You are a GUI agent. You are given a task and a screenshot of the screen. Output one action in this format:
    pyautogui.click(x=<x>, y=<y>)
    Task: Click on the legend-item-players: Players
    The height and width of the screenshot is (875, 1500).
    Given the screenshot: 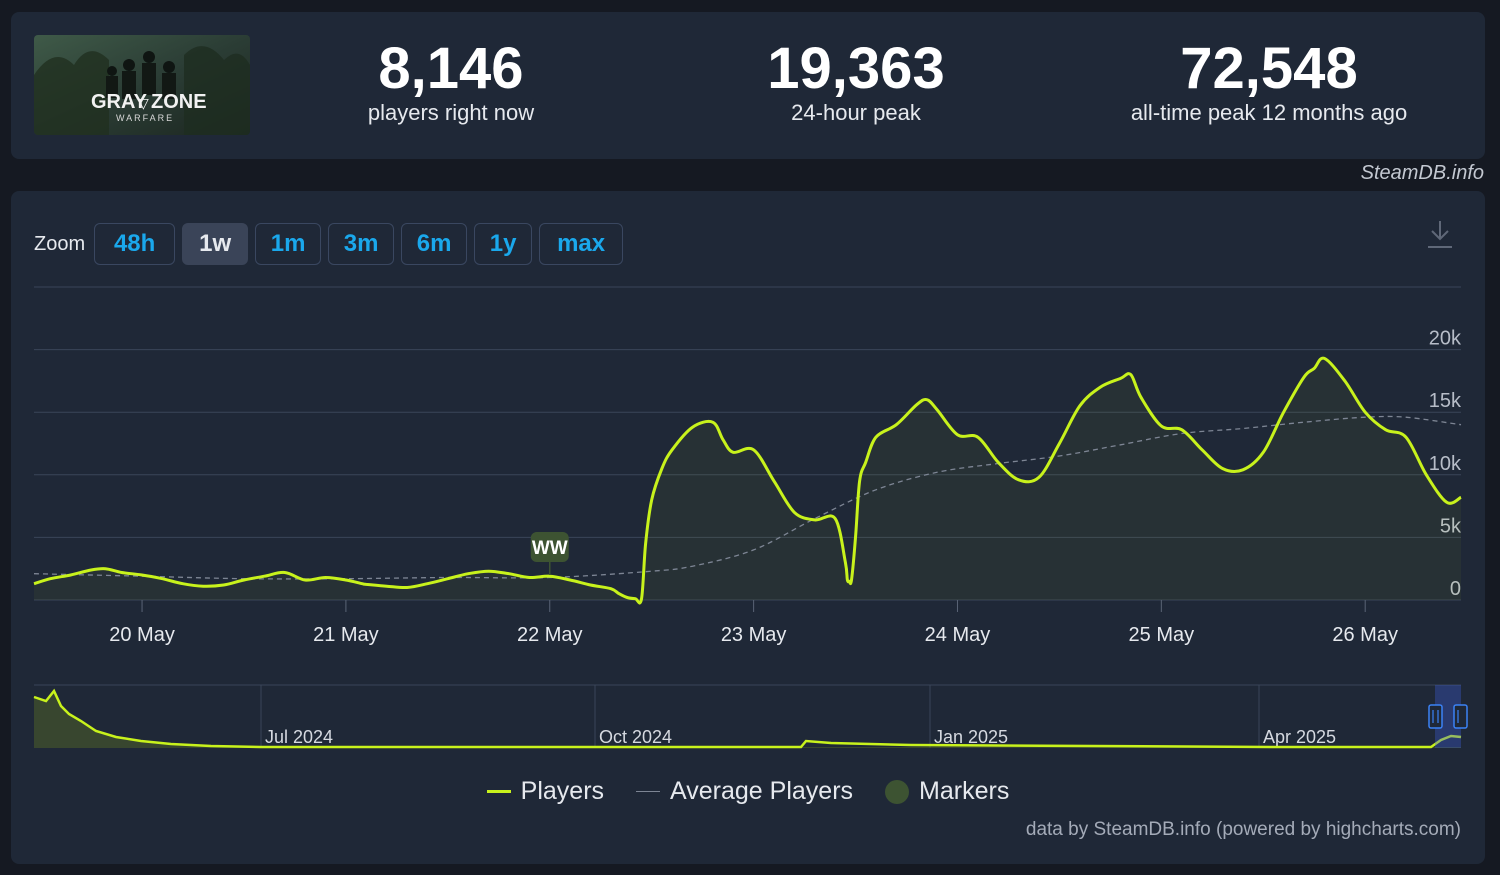 What is the action you would take?
    pyautogui.click(x=545, y=791)
    